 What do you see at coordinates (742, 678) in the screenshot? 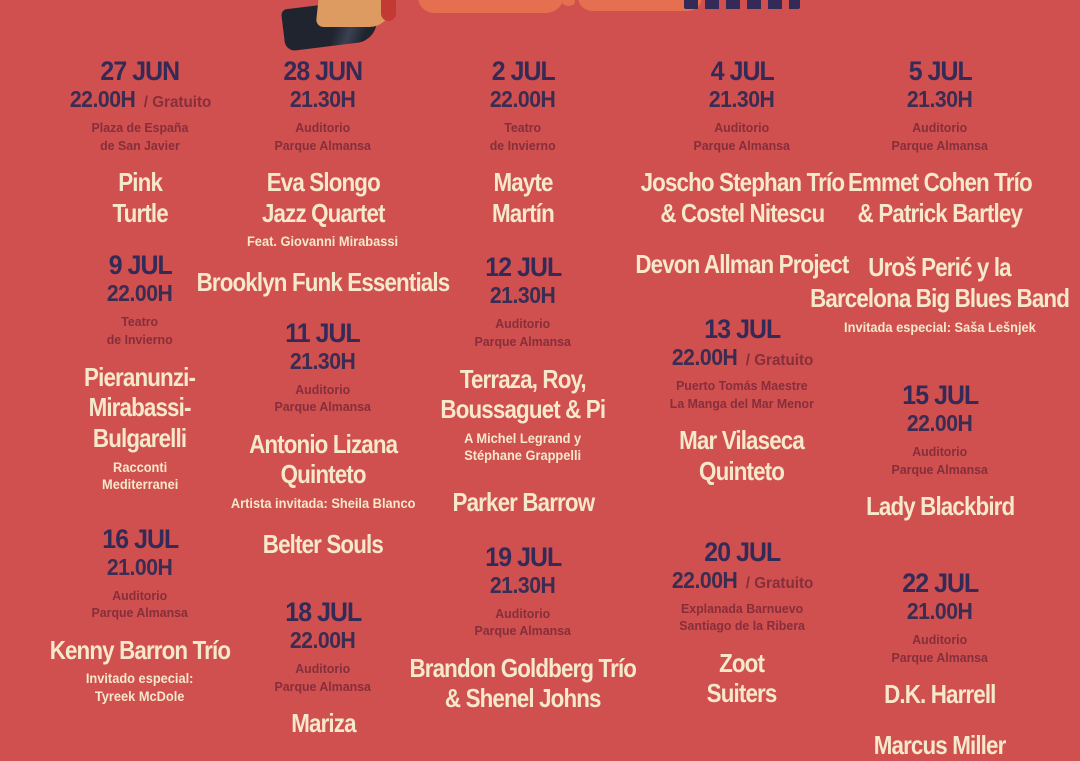
I see `artist-name: Zoot Suiters` at bounding box center [742, 678].